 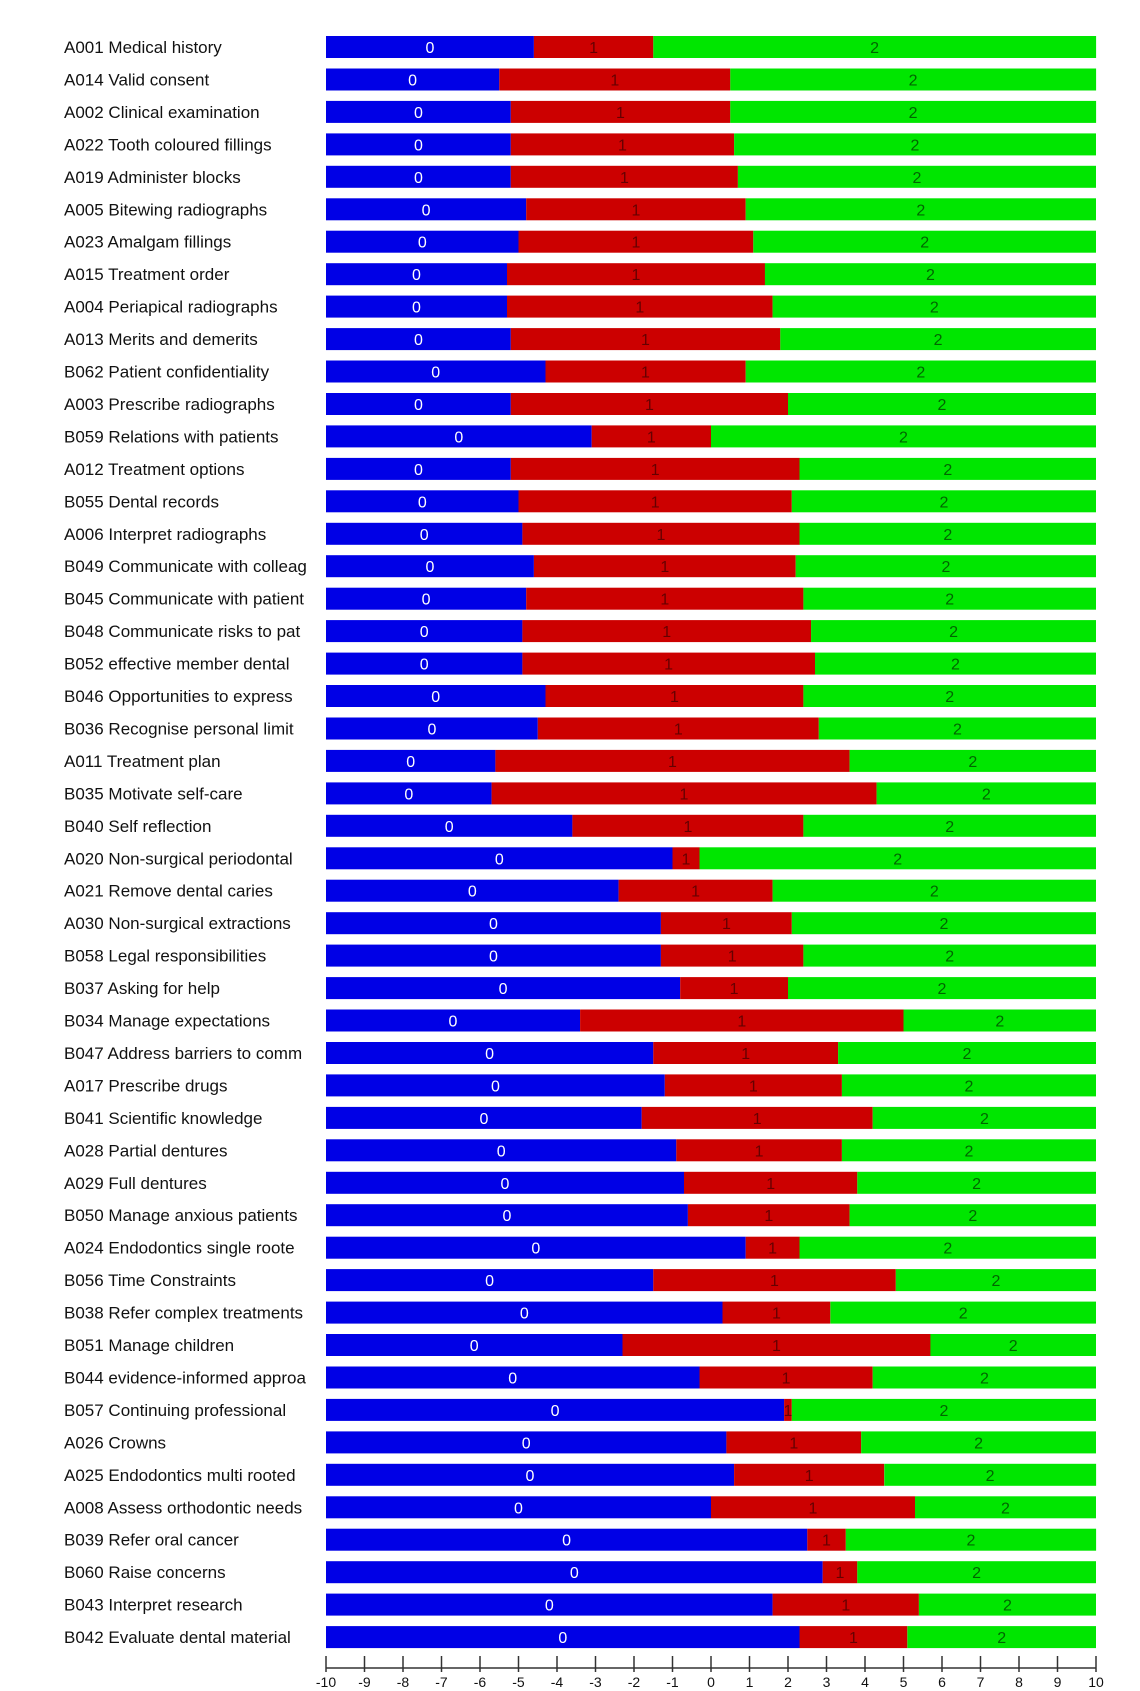 I want to click on chart-row: A021 Remove dental caries 0 1 2, so click(x=580, y=890).